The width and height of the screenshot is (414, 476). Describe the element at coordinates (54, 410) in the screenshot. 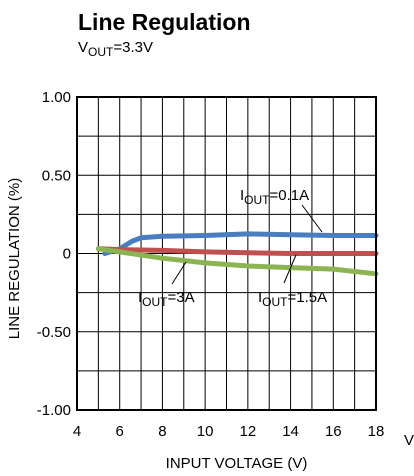

I see `y-tick-label: -1.00` at that location.